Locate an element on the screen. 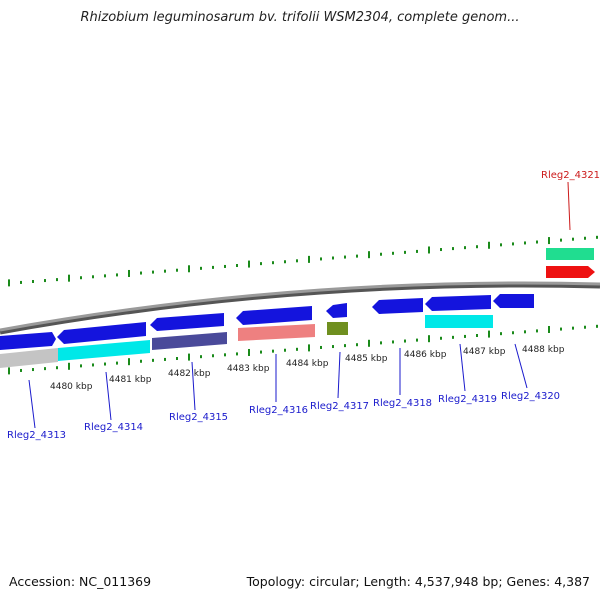 The image size is (600, 600). backbone-shadow is located at coordinates (300, 308).